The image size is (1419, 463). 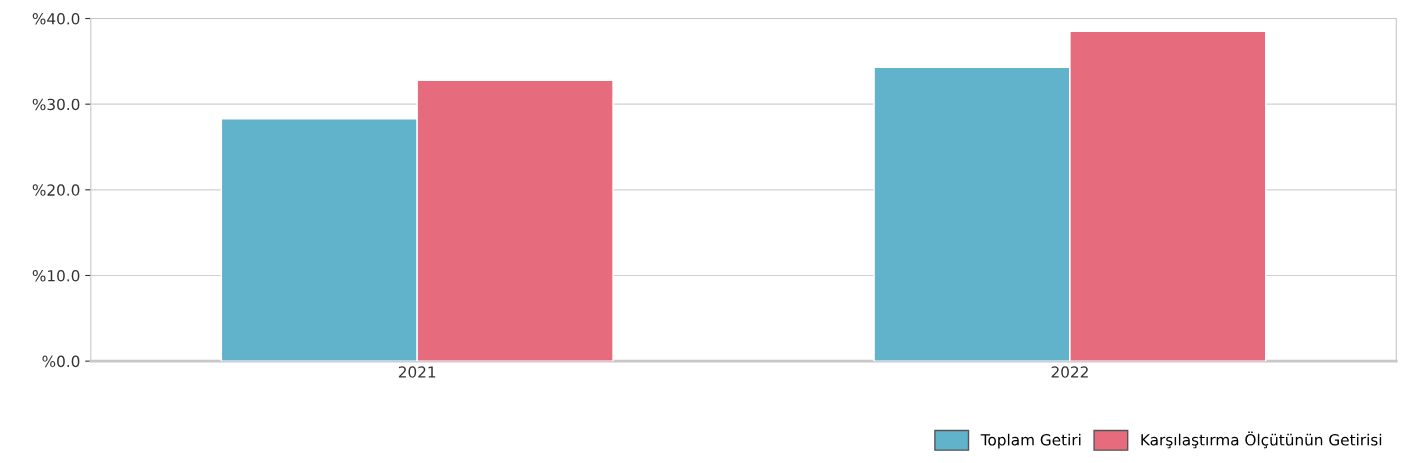 What do you see at coordinates (417, 372) in the screenshot?
I see `x-tick-label: 2021` at bounding box center [417, 372].